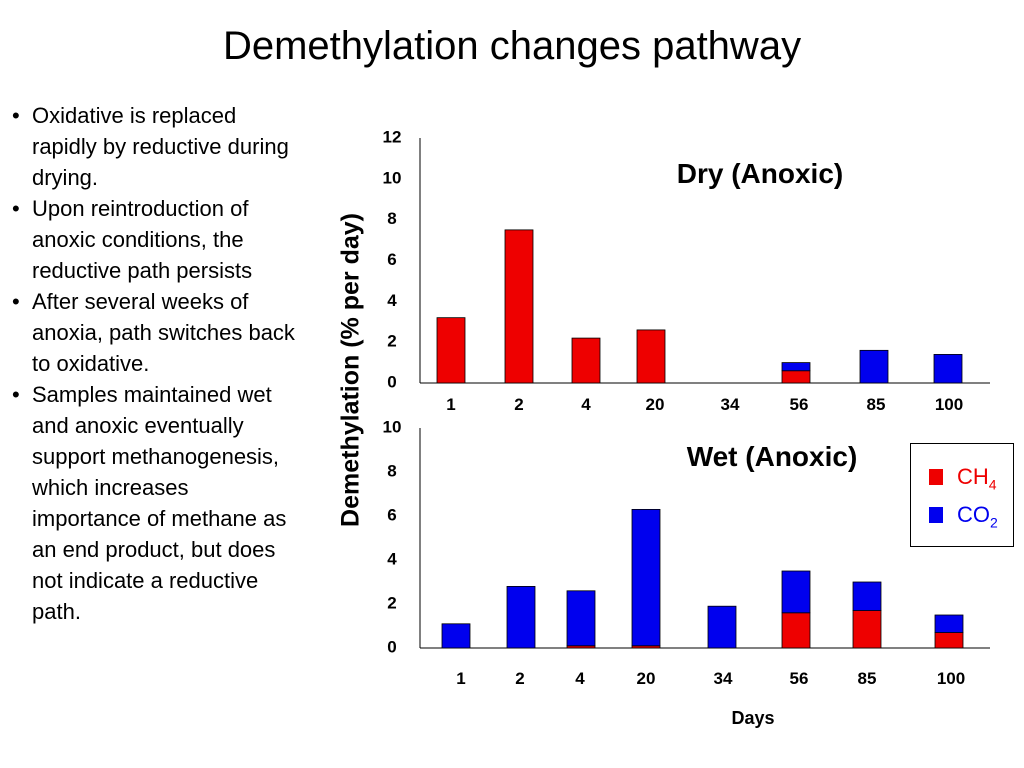  Describe the element at coordinates (752, 718) in the screenshot. I see `x-axis-label: Days` at that location.